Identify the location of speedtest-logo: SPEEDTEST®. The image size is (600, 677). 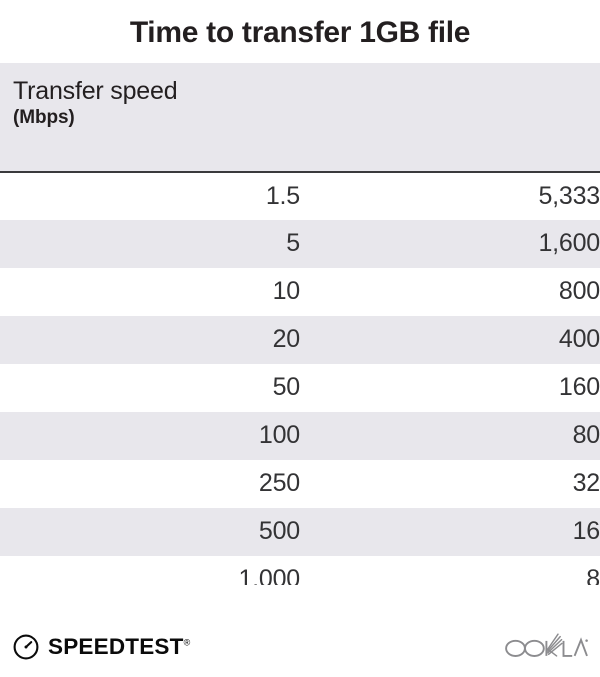
(101, 647).